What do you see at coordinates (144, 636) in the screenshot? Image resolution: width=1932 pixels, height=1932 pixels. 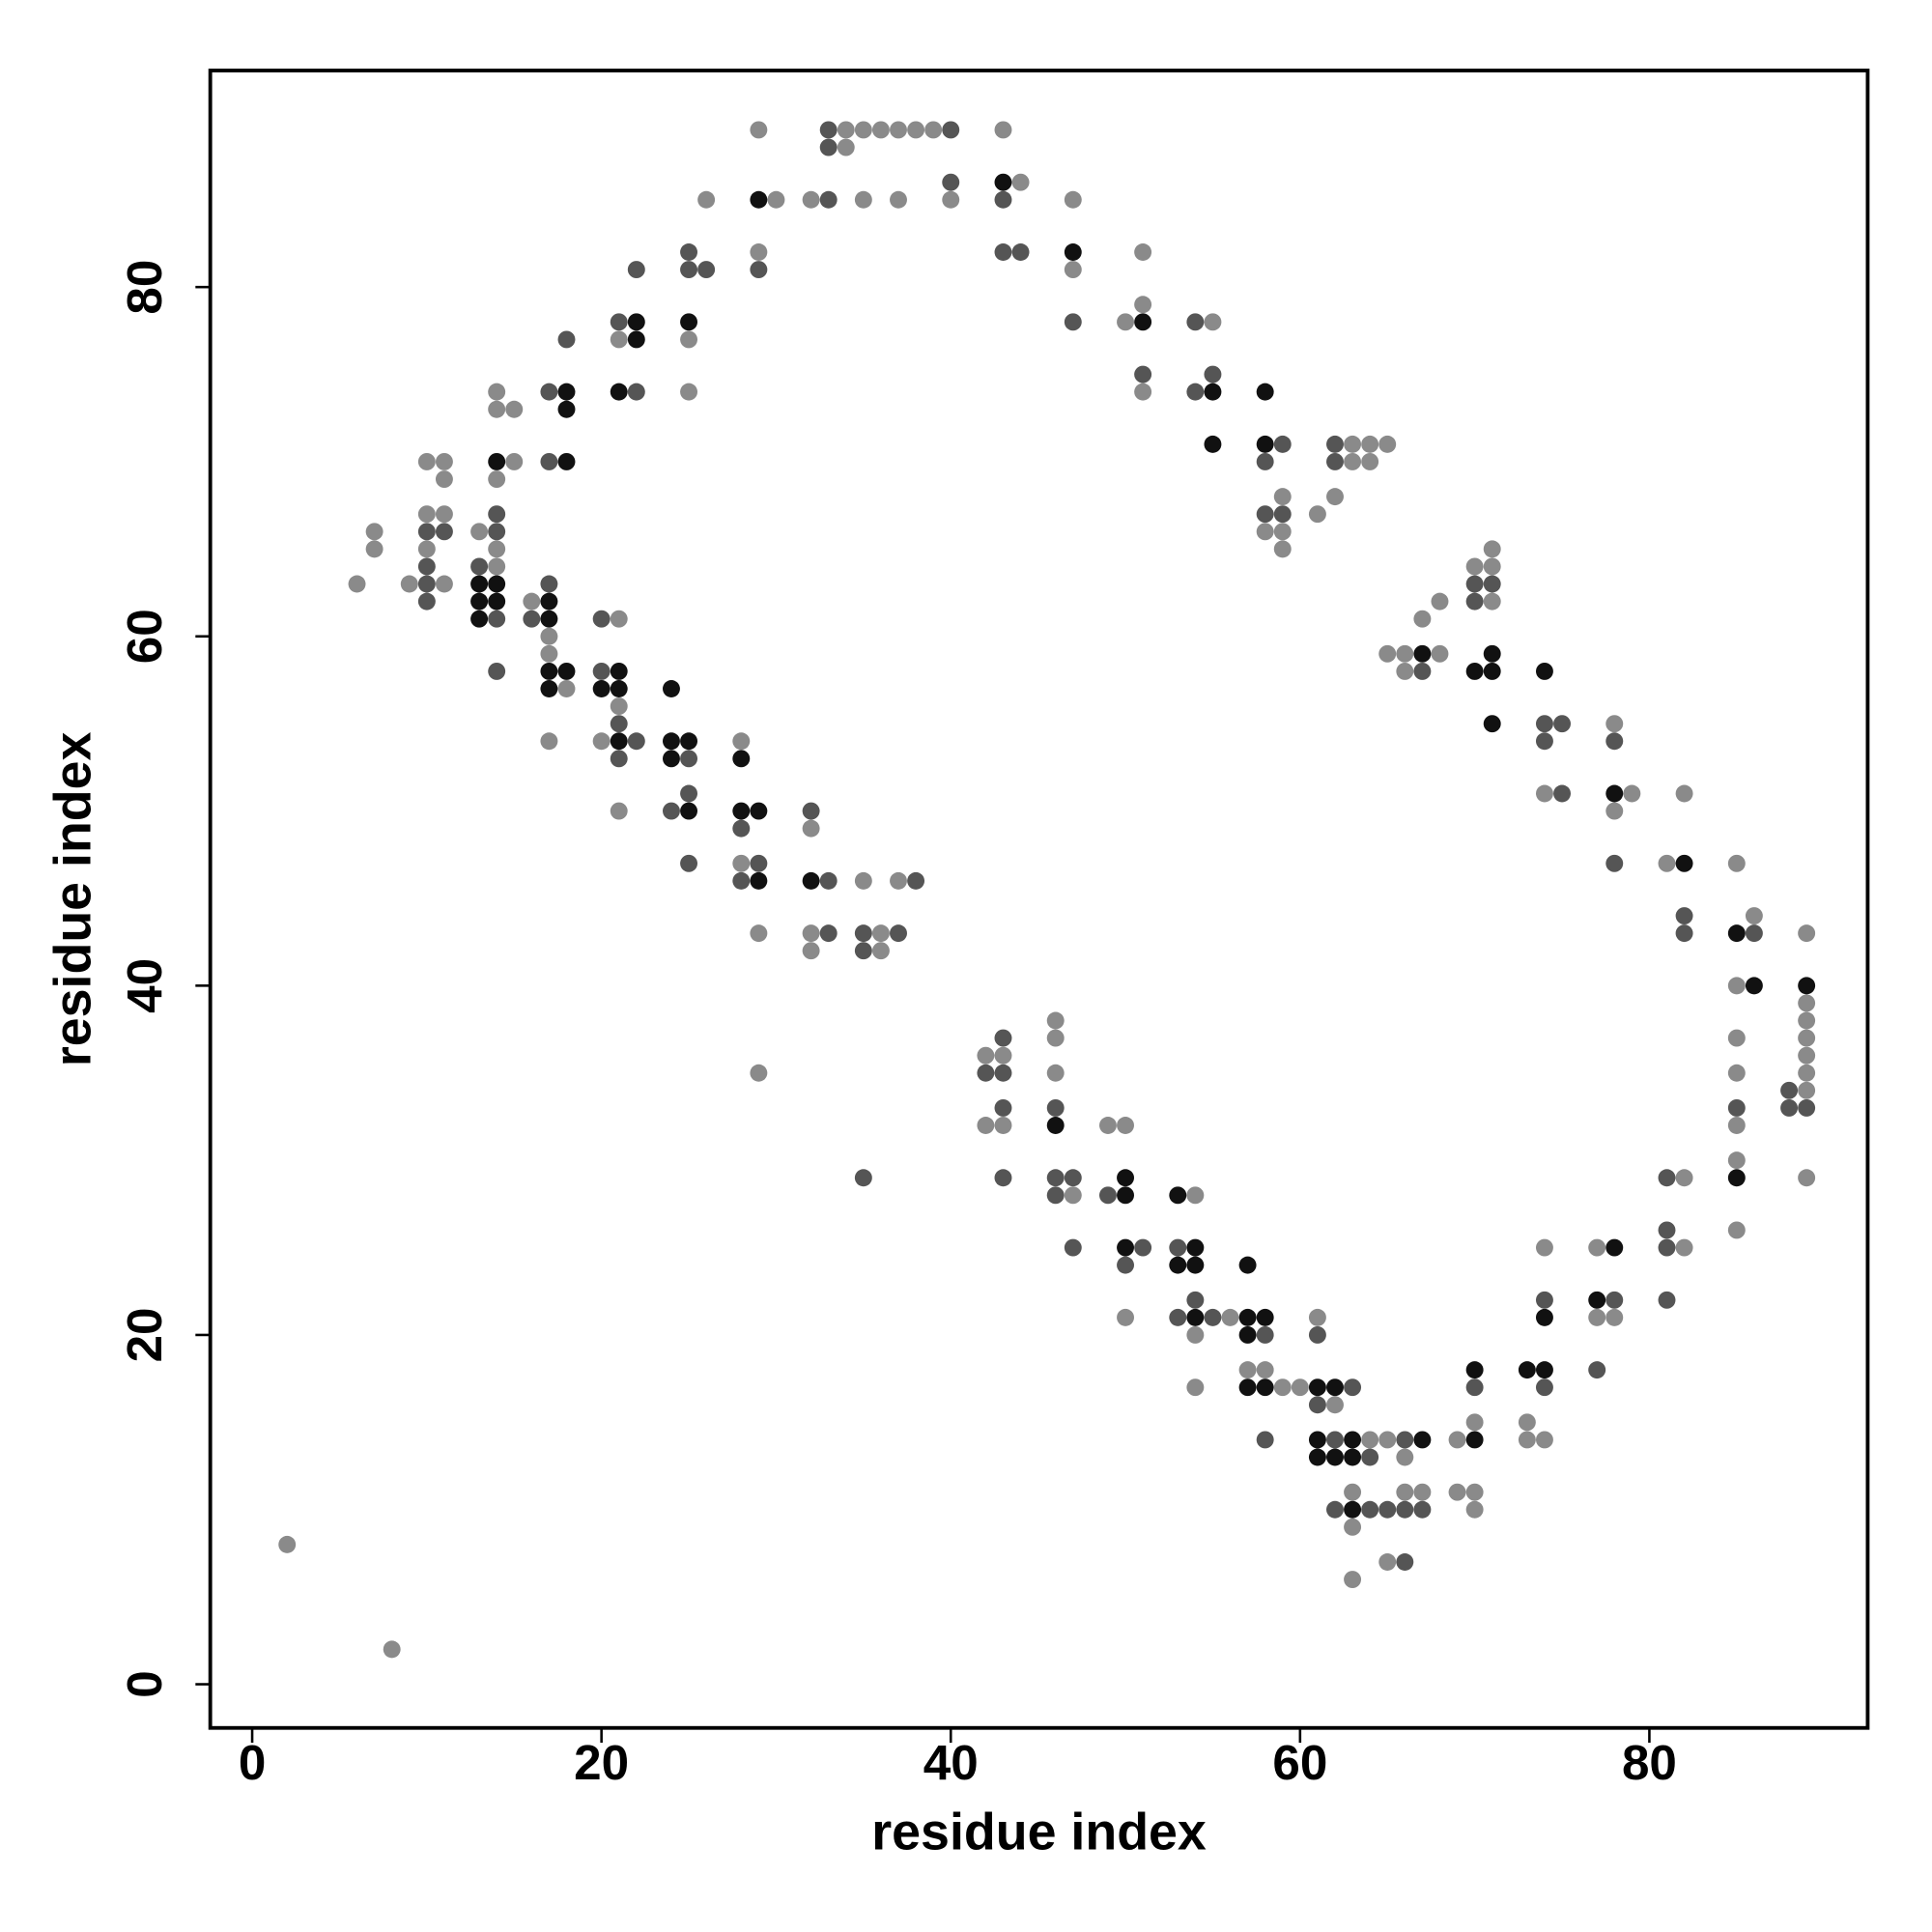 I see `y-tick-label: 60` at bounding box center [144, 636].